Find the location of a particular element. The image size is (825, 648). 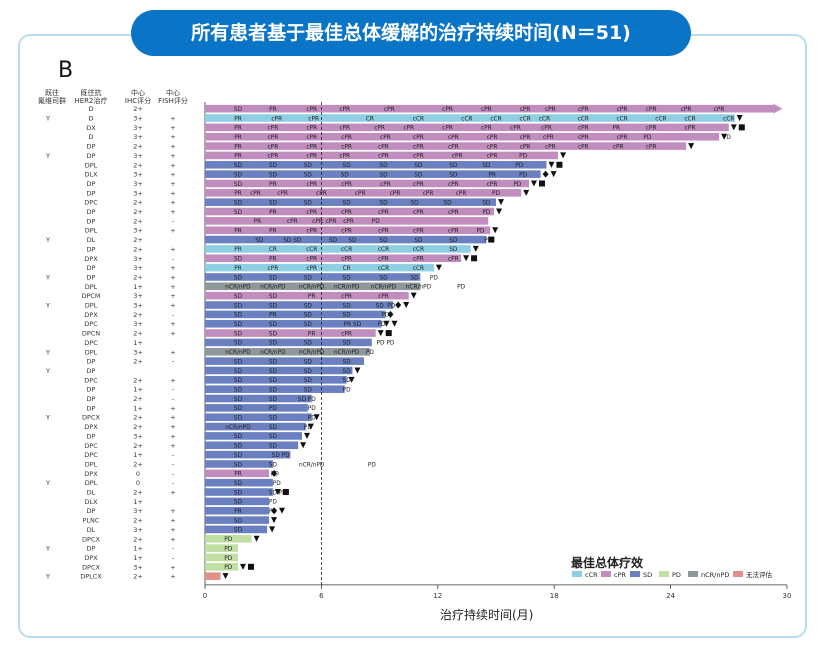

row-ihc-score: 1+ is located at coordinates (138, 455).